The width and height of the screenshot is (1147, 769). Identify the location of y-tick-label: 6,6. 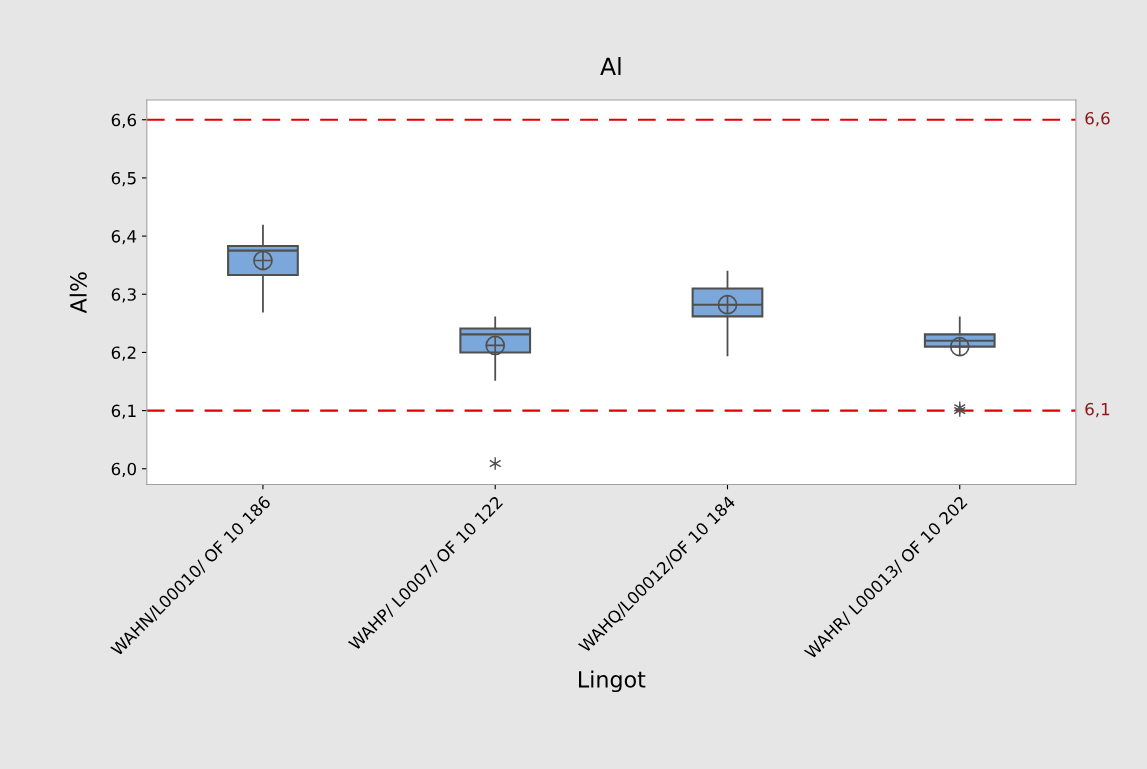
(124, 121).